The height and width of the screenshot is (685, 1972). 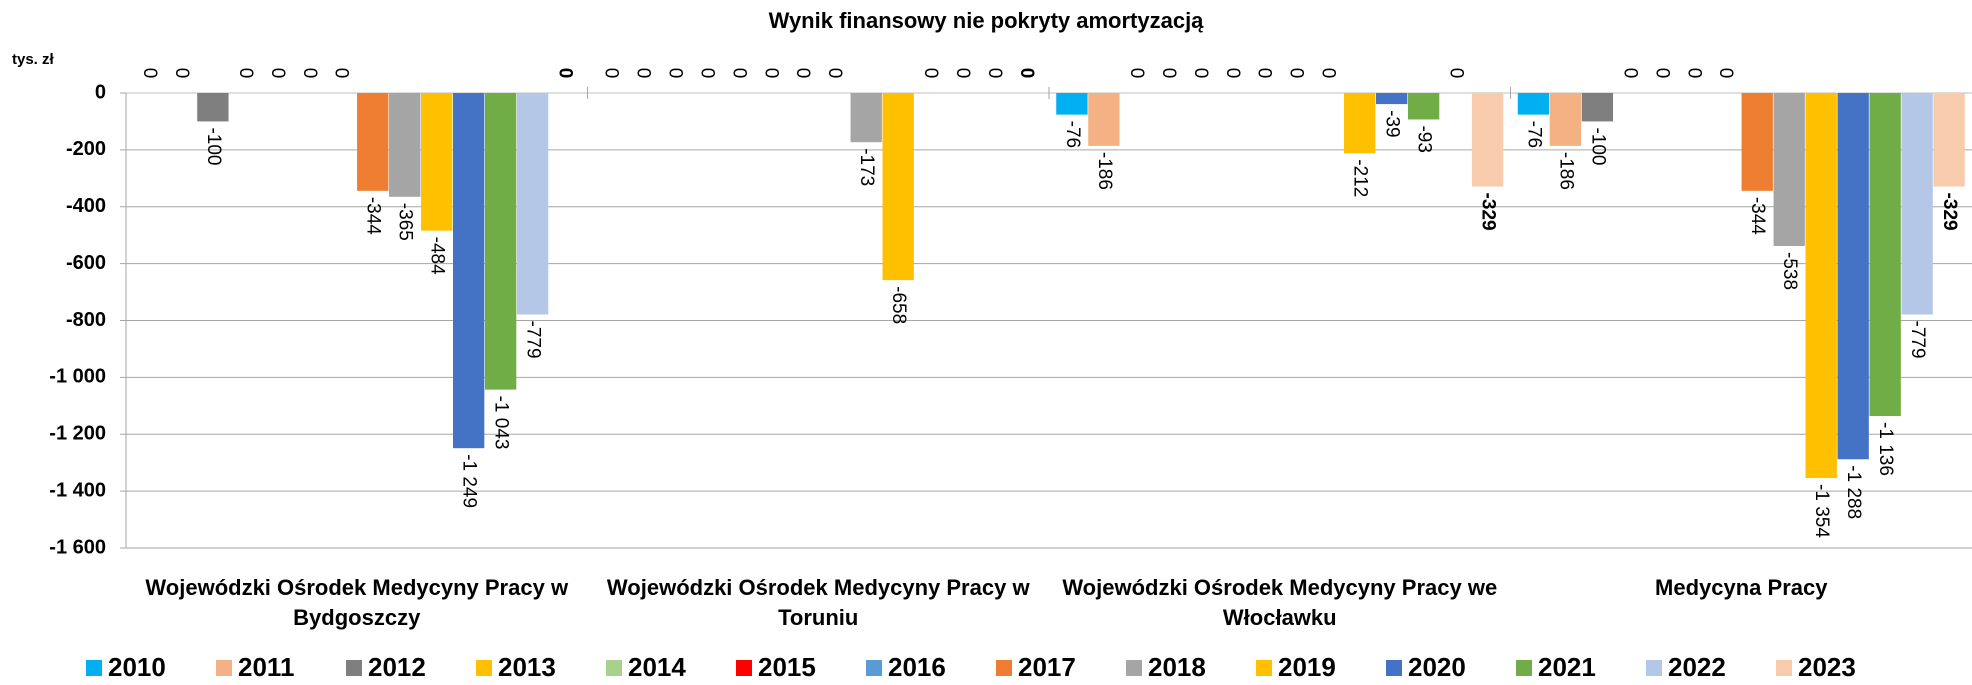 What do you see at coordinates (1047, 667) in the screenshot?
I see `legend-label: 2017` at bounding box center [1047, 667].